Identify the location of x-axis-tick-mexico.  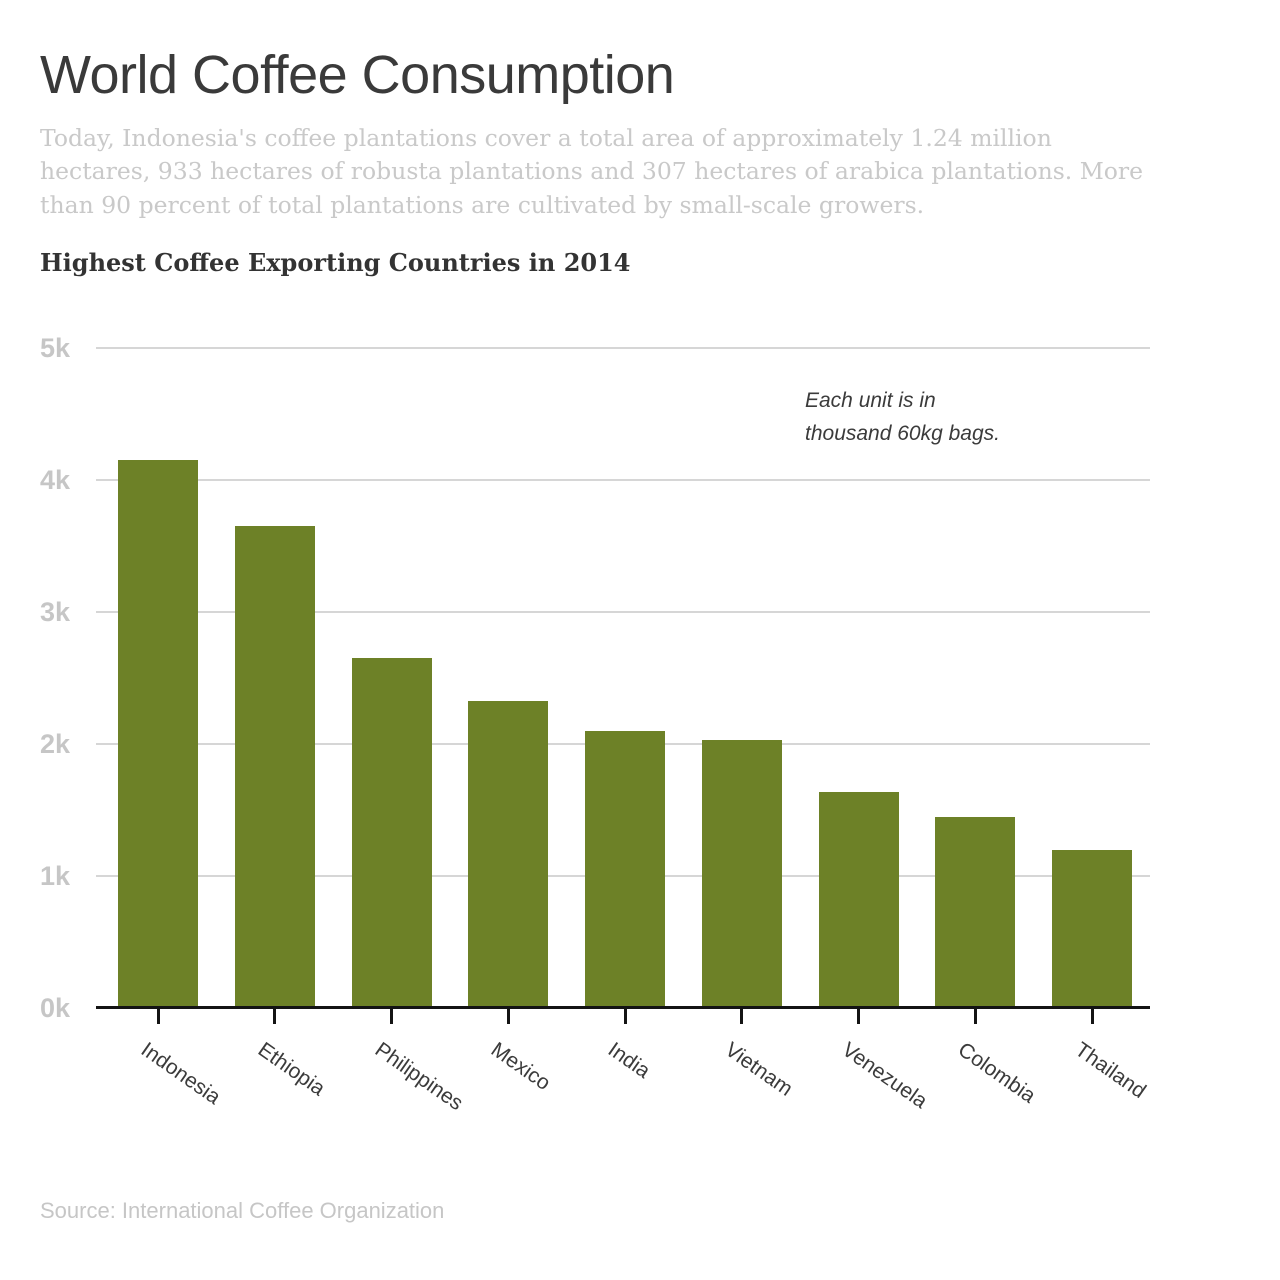
(508, 1016).